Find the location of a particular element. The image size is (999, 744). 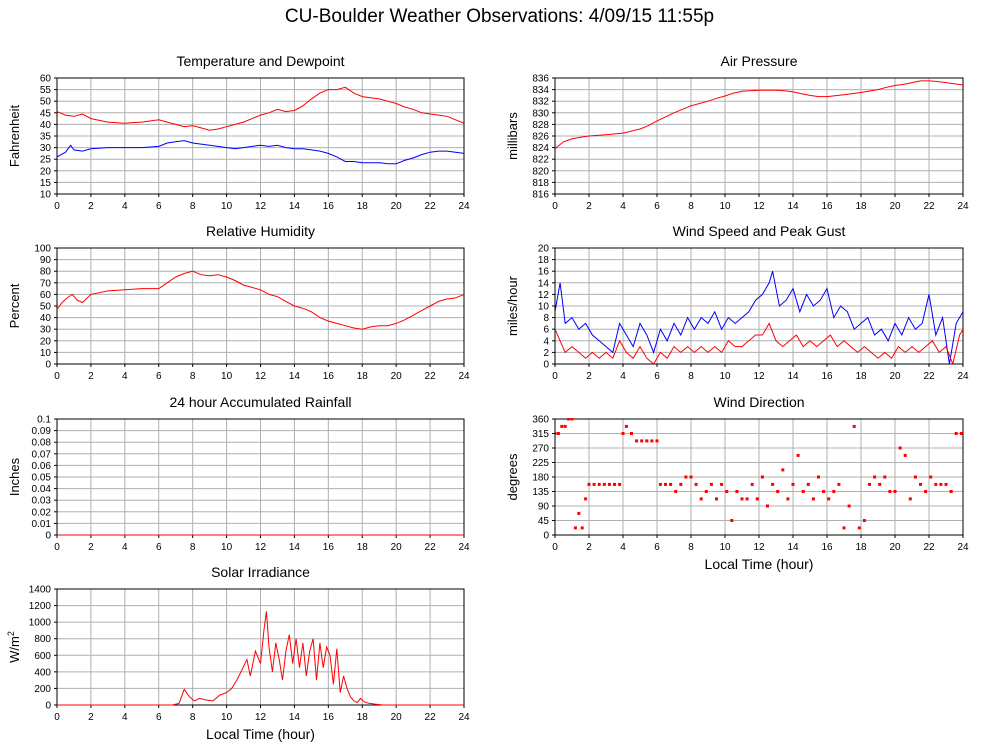

y-tick-label: 225 is located at coordinates (540, 463).